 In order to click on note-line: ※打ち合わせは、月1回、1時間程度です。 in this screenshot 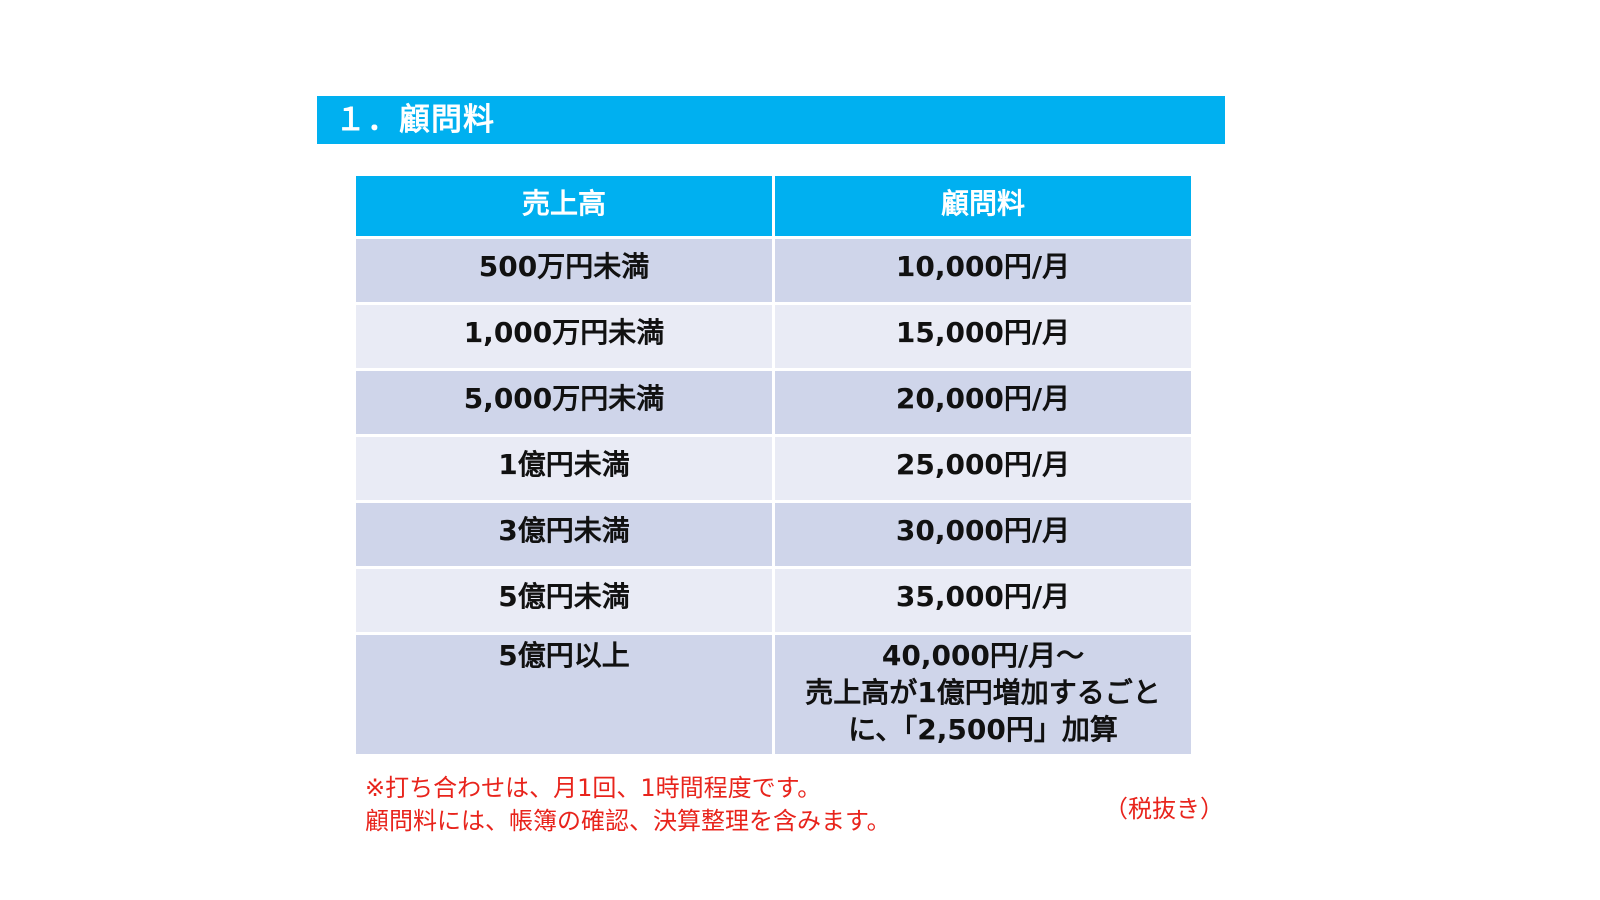, I will do `click(593, 788)`.